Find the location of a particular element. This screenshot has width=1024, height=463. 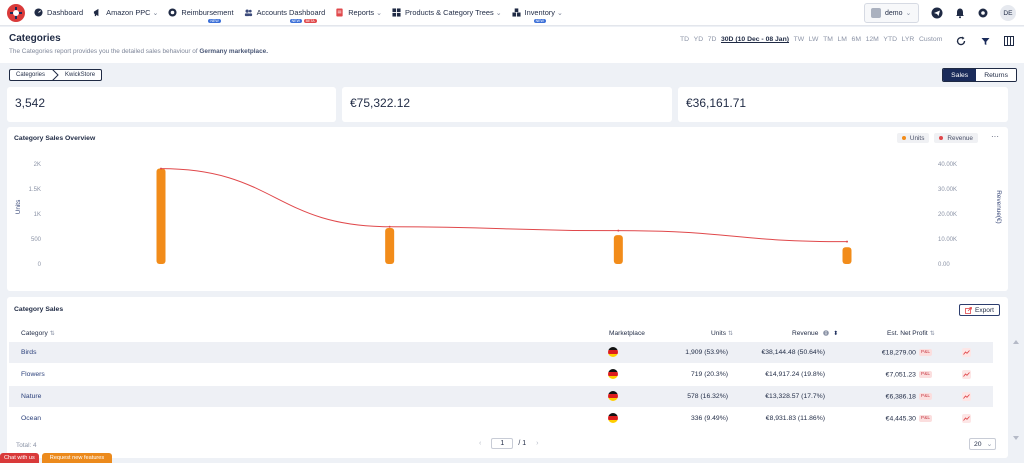

nav-accounts-dashboard: Accounts Dashboard NEW BETA is located at coordinates (285, 15).